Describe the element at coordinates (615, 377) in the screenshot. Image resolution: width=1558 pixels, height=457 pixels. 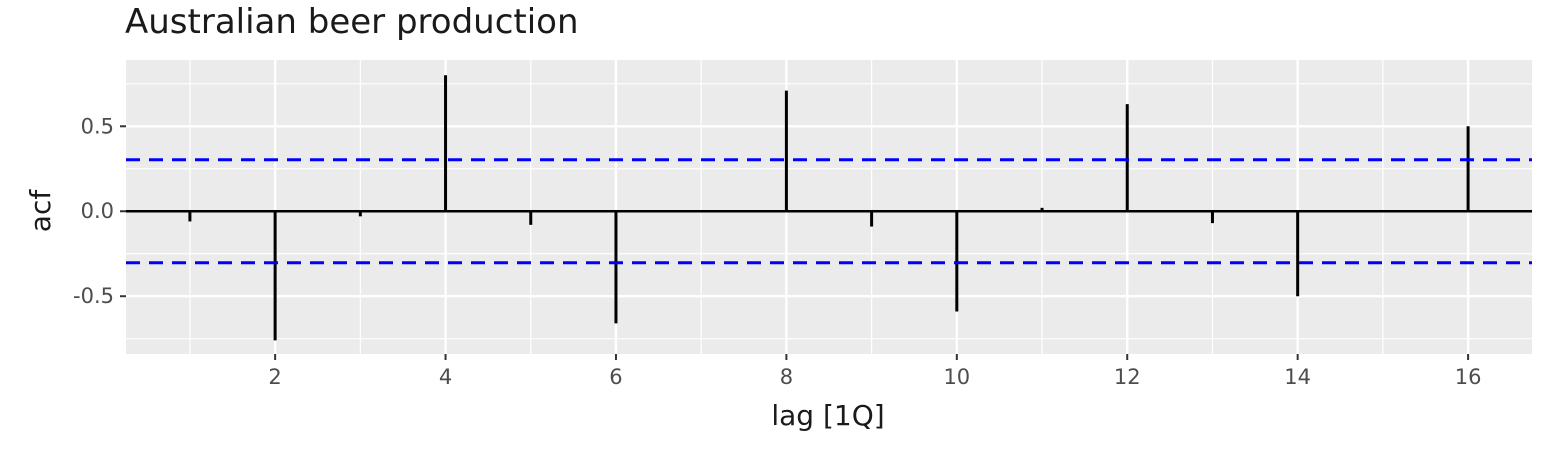
I see `x-tick-label: 6` at that location.